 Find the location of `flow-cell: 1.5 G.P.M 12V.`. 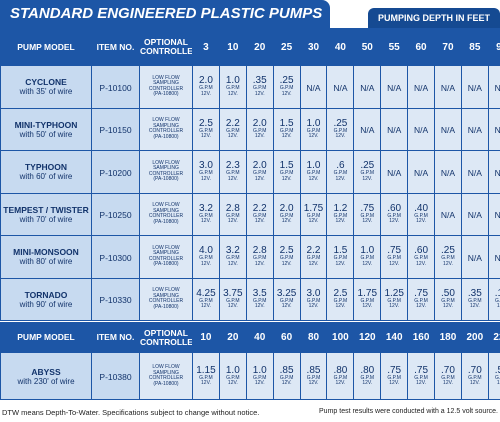

flow-cell: 1.5 G.P.M 12V. is located at coordinates (286, 129).